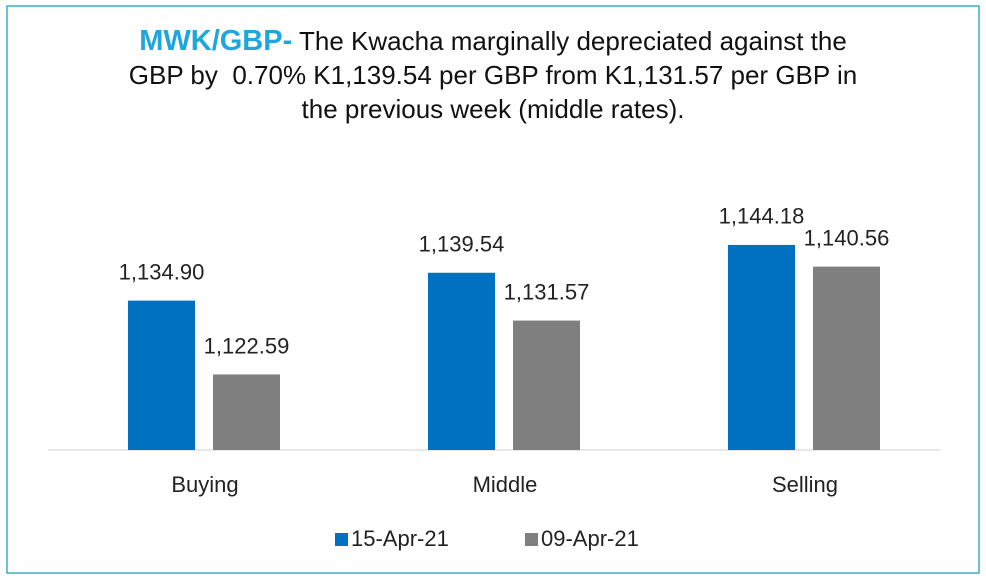 Image resolution: width=986 pixels, height=579 pixels. Describe the element at coordinates (590, 538) in the screenshot. I see `legend-label: 09-Apr-21` at that location.